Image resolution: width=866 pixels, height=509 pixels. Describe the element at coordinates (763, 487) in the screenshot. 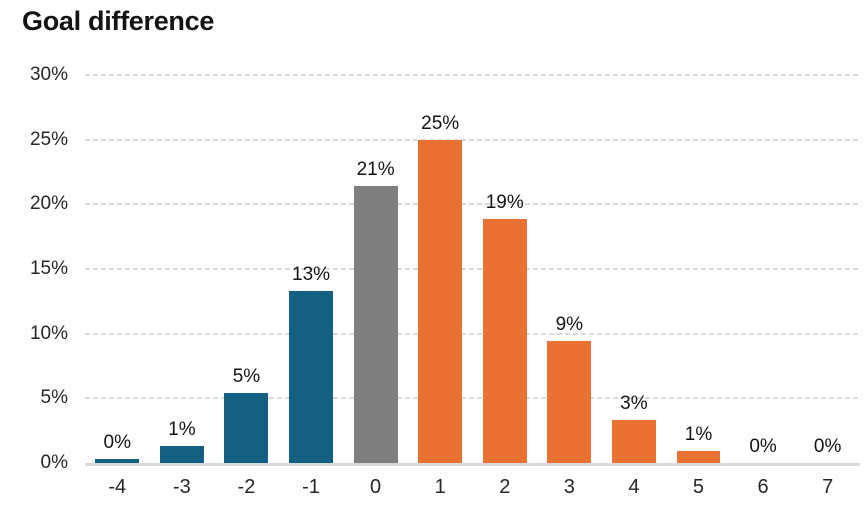

I see `x-tick-label: 6` at that location.